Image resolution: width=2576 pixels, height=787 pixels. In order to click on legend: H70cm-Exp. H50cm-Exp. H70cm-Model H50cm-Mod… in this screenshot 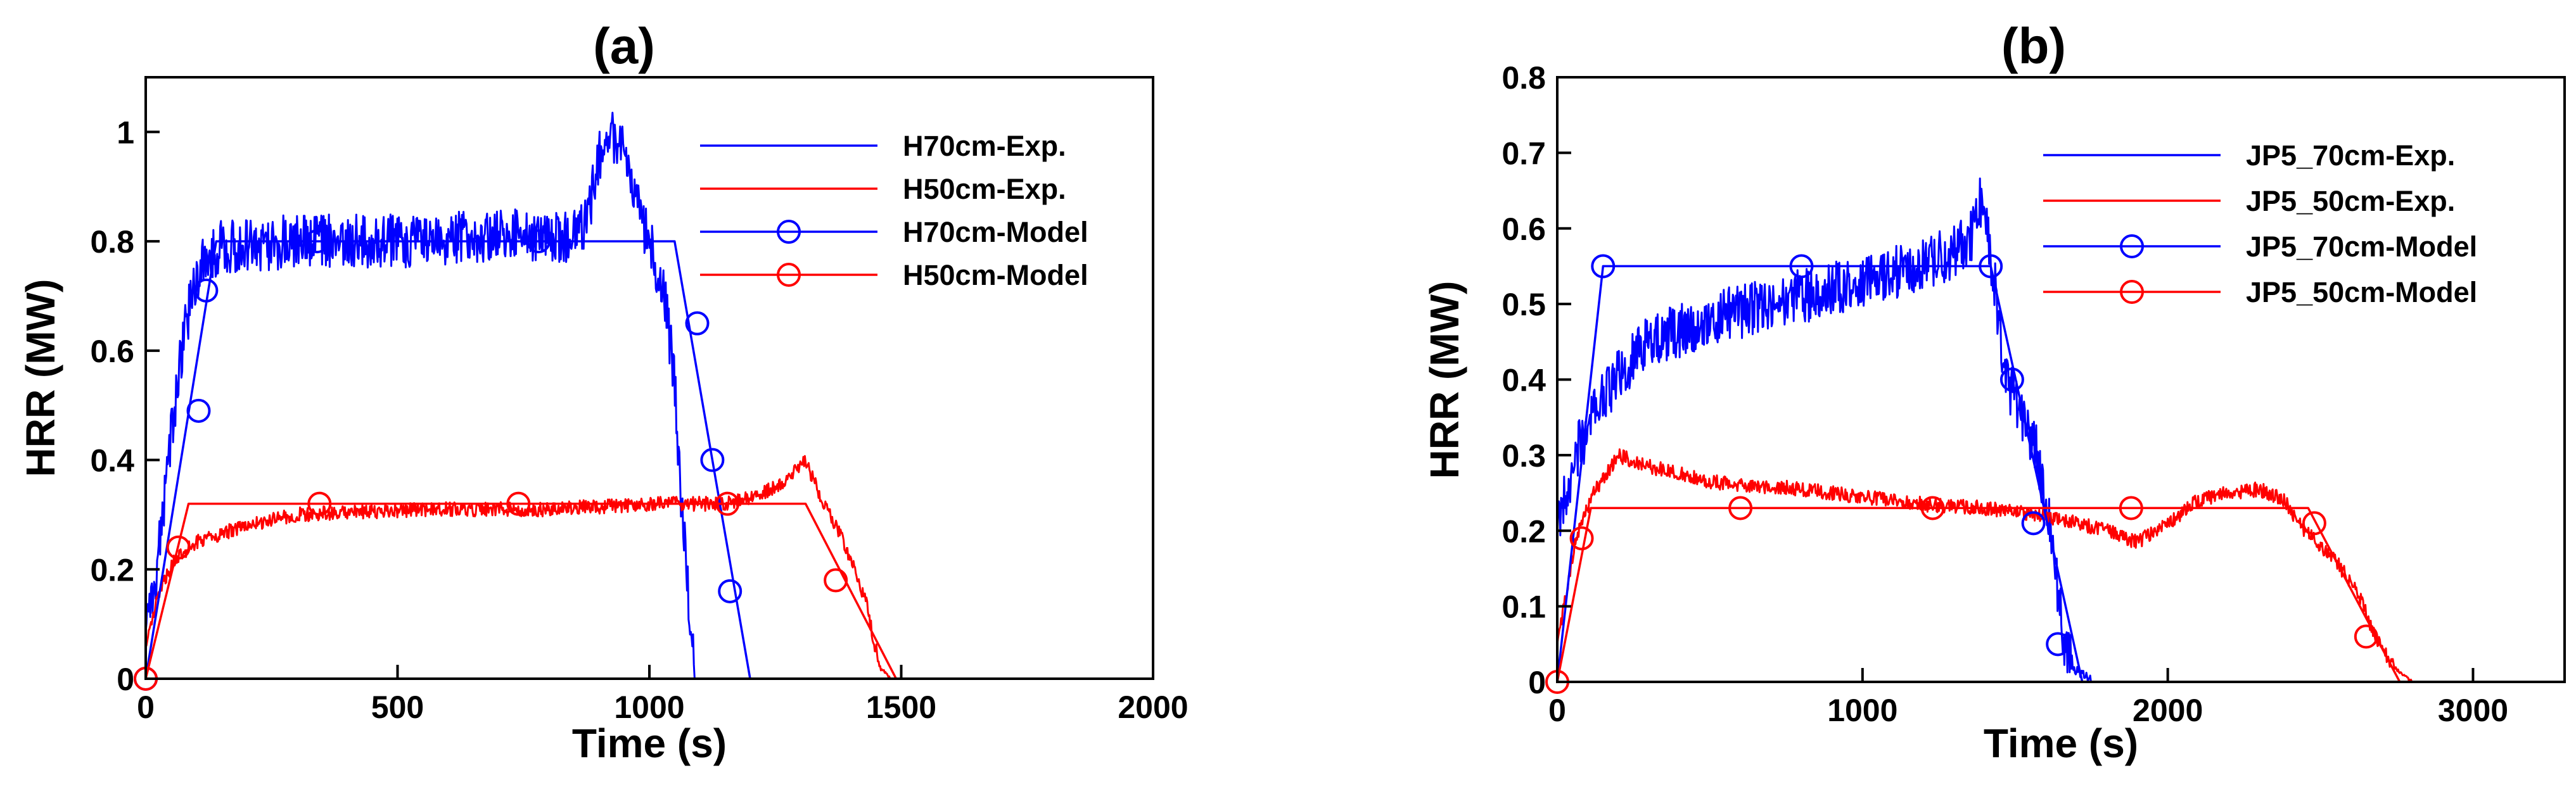, I will do `click(894, 211)`.